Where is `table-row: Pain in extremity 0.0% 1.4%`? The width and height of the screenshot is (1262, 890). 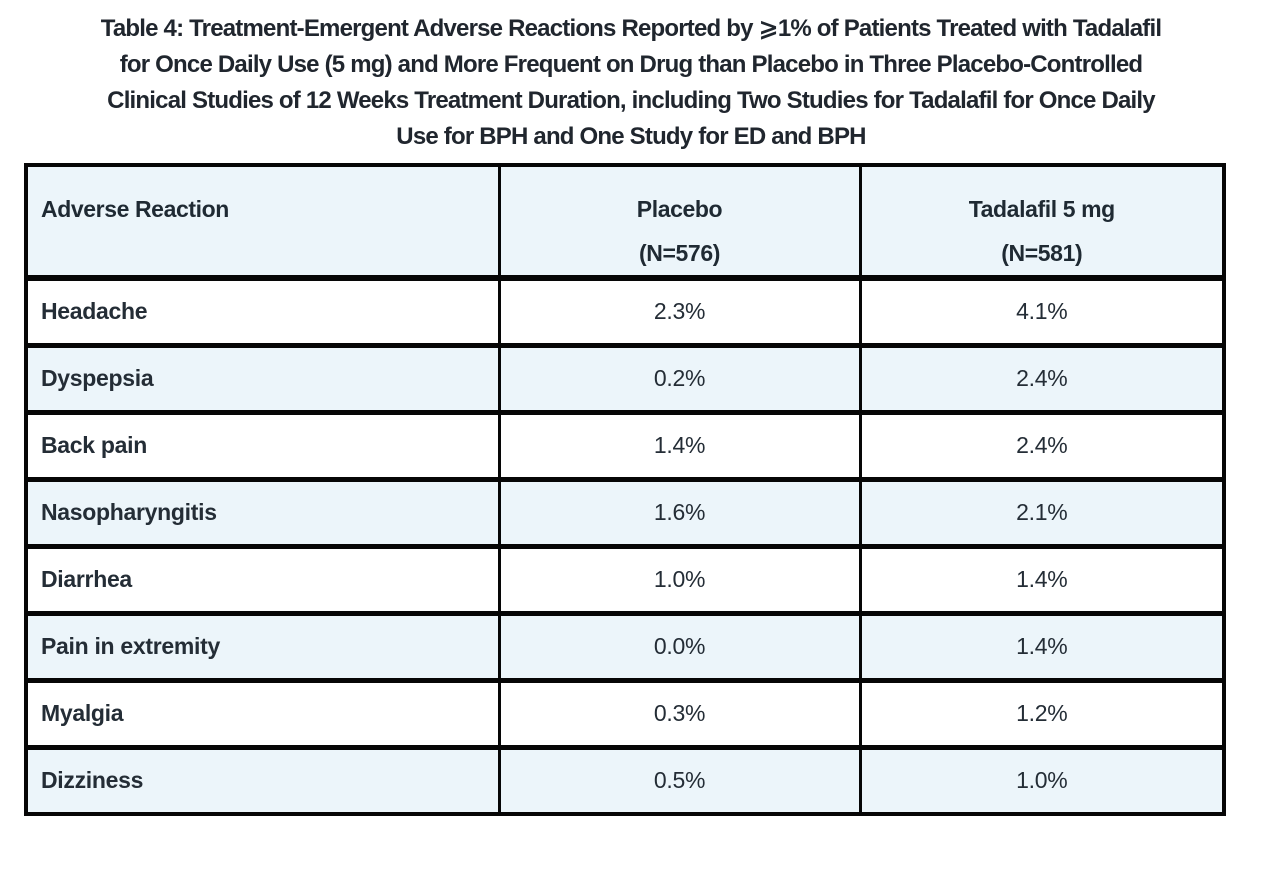 table-row: Pain in extremity 0.0% 1.4% is located at coordinates (625, 647).